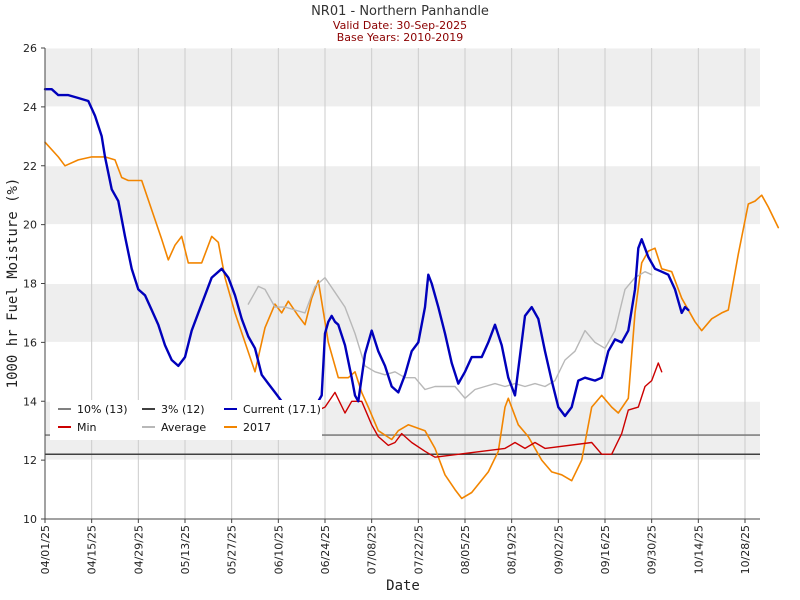 The image size is (800, 600). Describe the element at coordinates (30, 48) in the screenshot. I see `y-tick-label-8: 26` at that location.